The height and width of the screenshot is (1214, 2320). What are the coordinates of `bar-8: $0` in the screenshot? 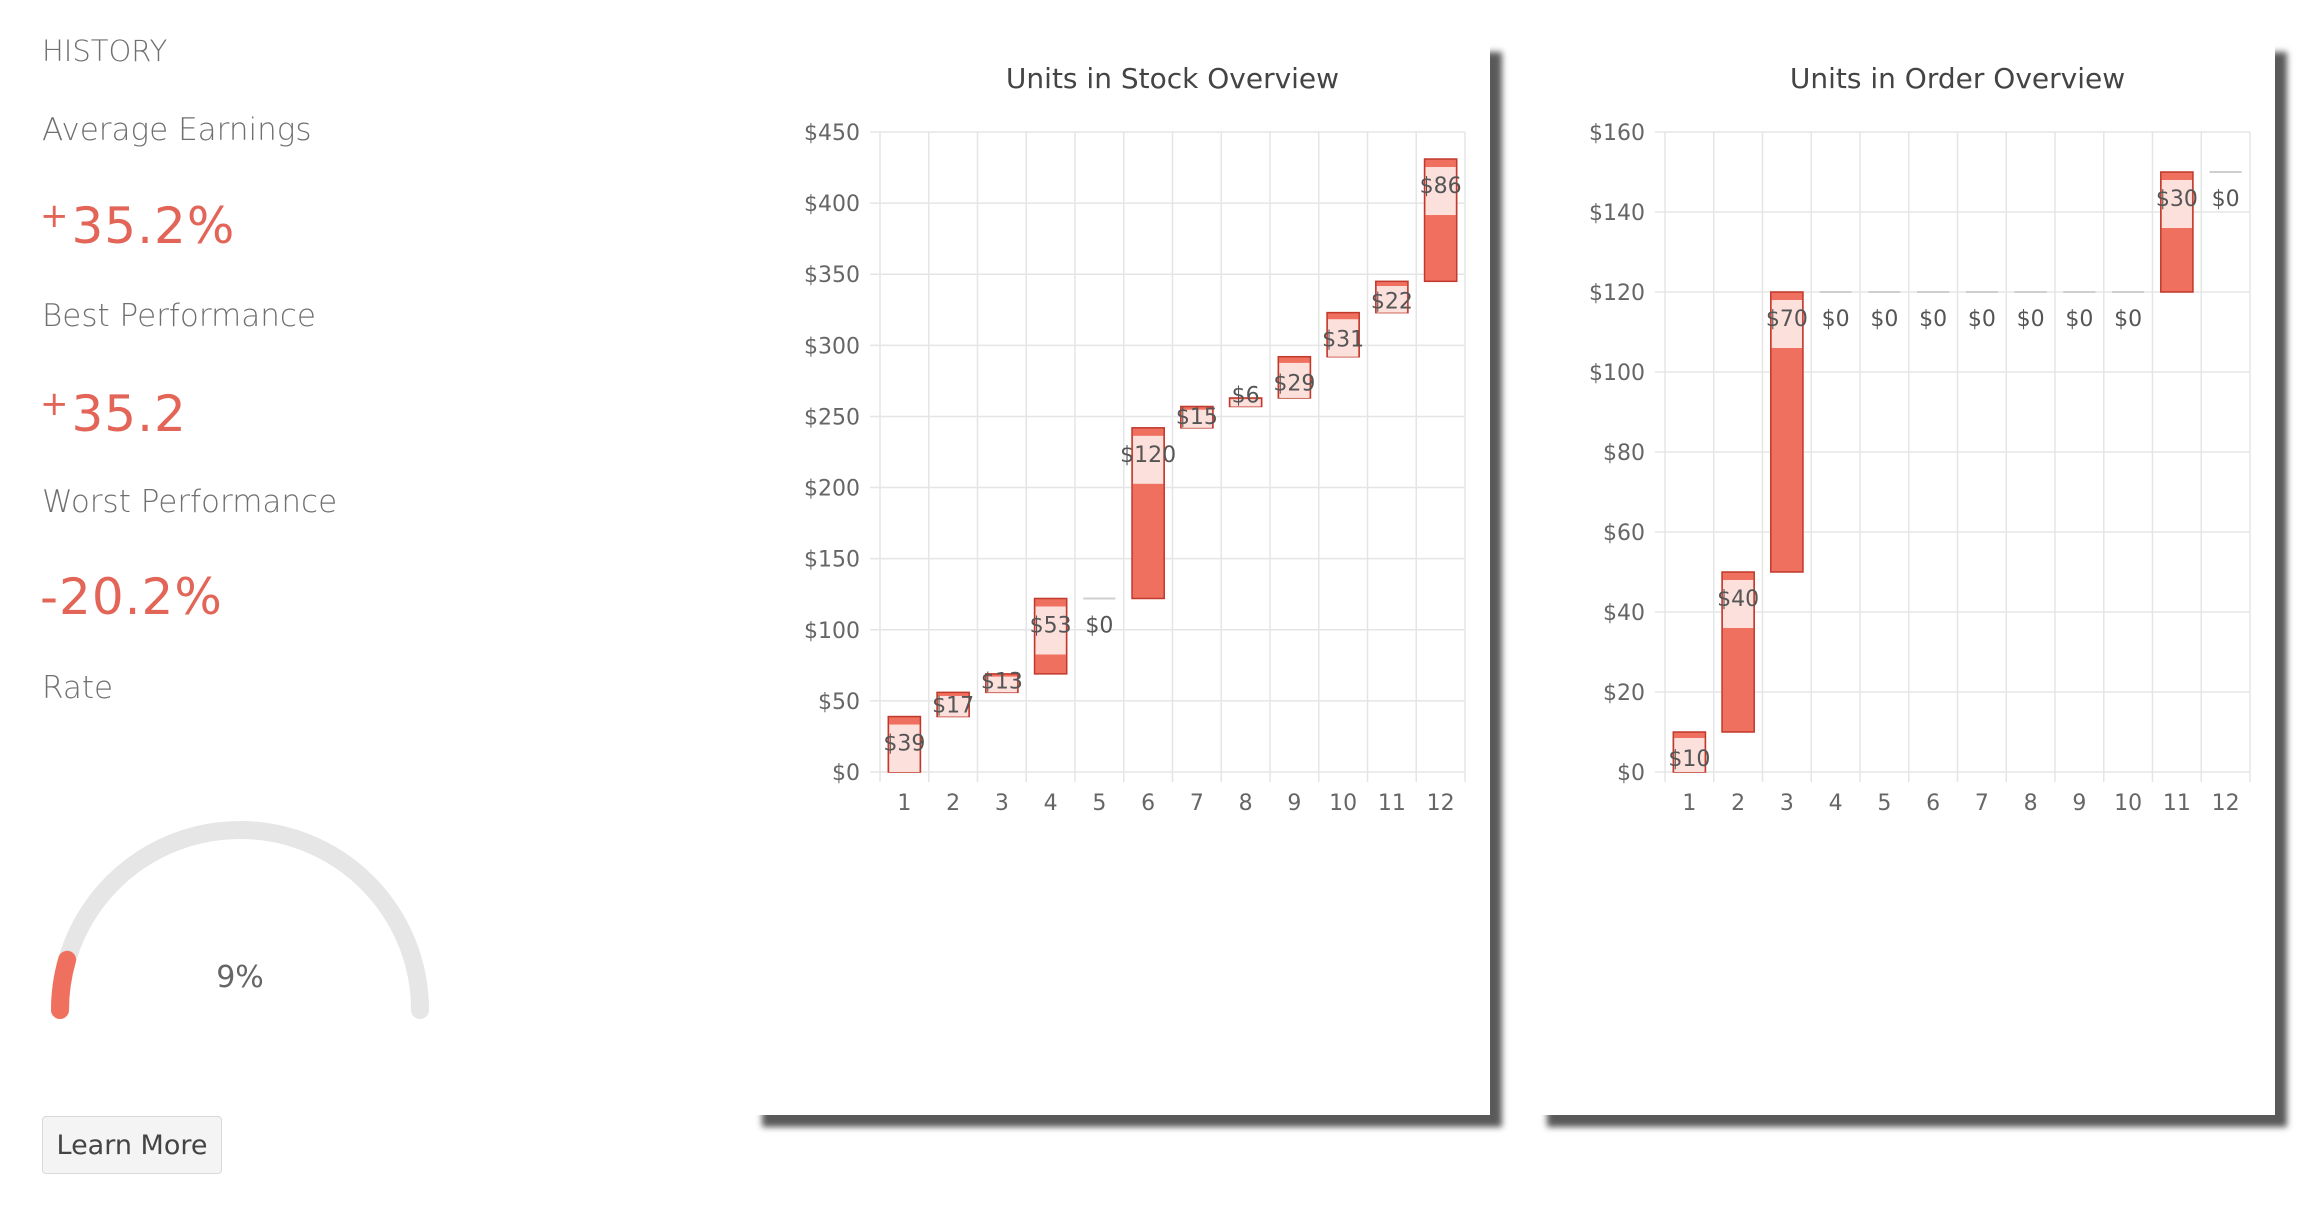 It's located at (2030, 311).